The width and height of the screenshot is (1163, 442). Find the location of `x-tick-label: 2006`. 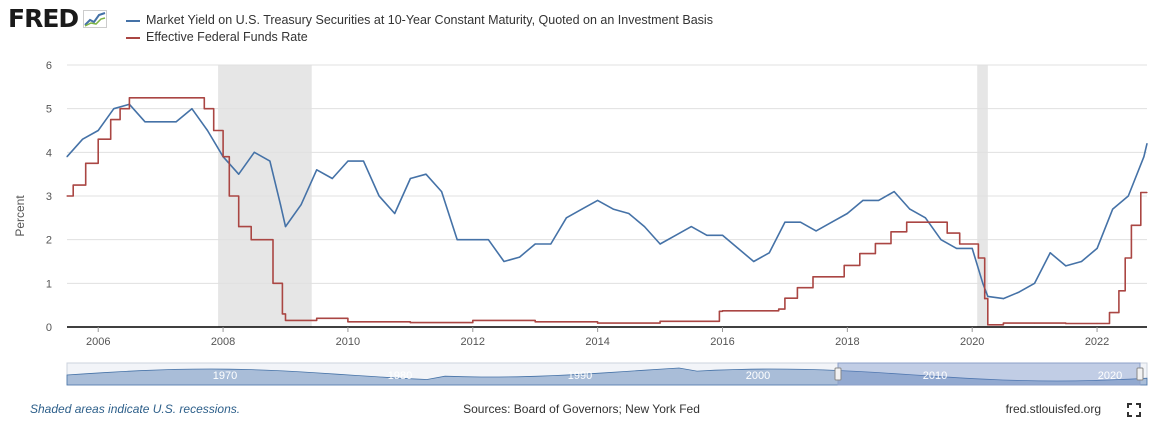

x-tick-label: 2006 is located at coordinates (98, 342).